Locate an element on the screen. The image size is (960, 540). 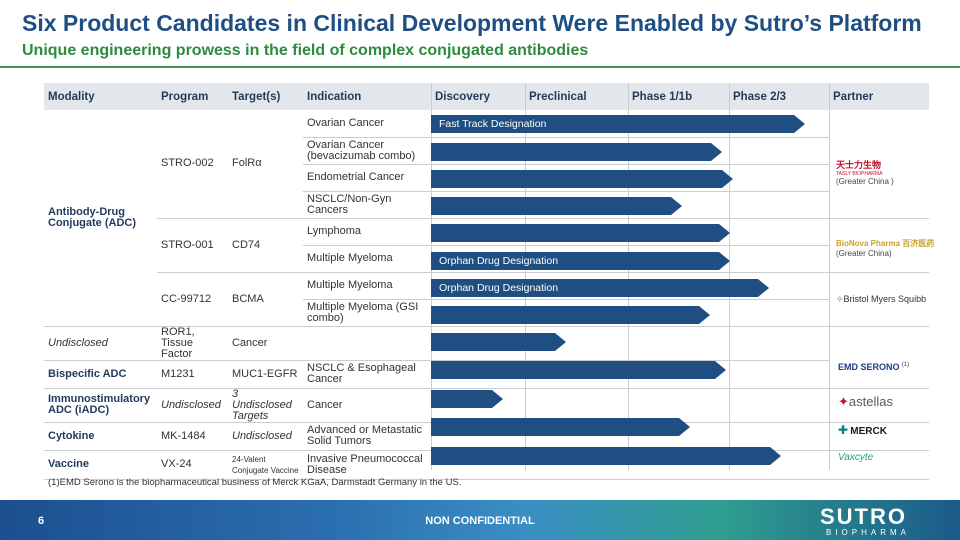
partner-tasly is located at coordinates (879, 164).